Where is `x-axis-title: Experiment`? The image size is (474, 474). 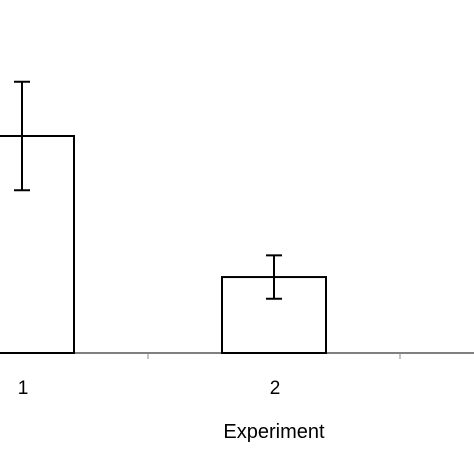 x-axis-title: Experiment is located at coordinates (274, 432).